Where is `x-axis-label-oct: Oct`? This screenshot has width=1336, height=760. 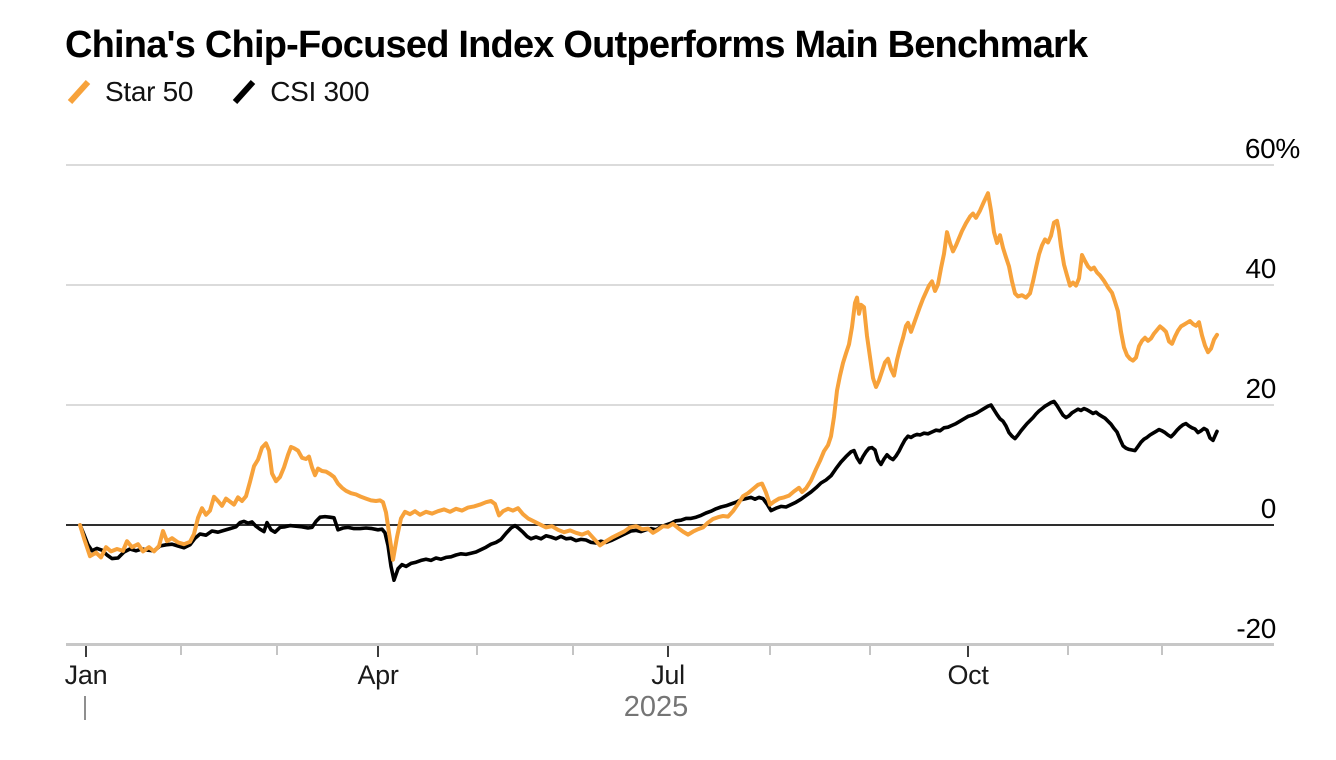
x-axis-label-oct: Oct is located at coordinates (968, 675).